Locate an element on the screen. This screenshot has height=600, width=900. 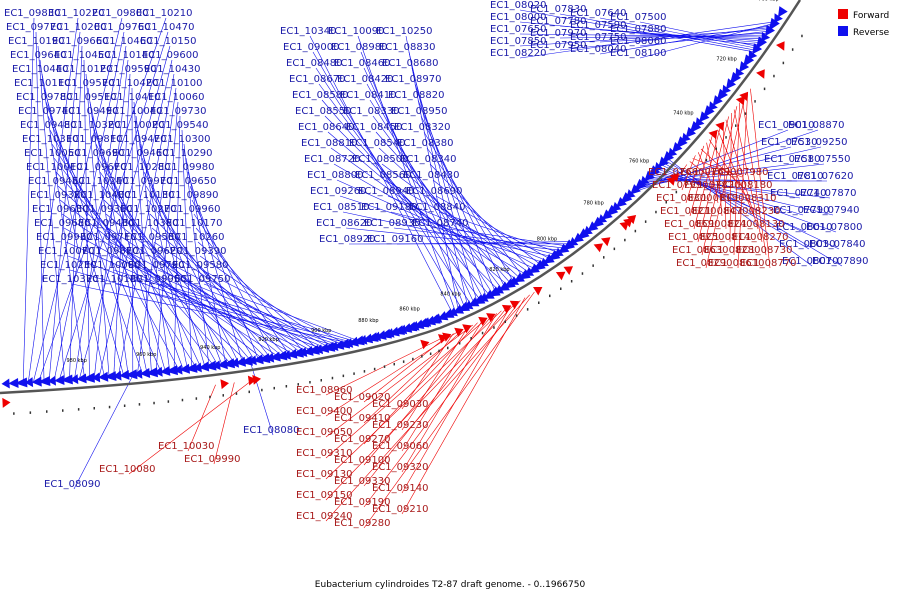
gene-label: EC1_09950 is located at coordinates (158, 279).